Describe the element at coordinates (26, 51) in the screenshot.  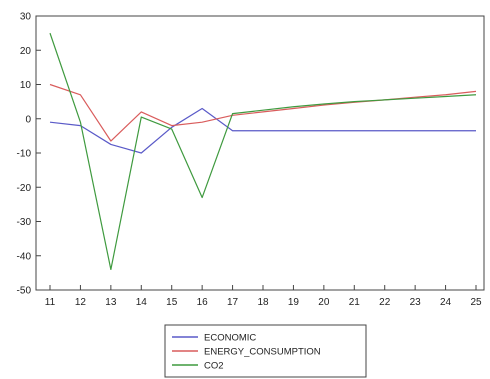
I see `y-tick-label: 20` at that location.